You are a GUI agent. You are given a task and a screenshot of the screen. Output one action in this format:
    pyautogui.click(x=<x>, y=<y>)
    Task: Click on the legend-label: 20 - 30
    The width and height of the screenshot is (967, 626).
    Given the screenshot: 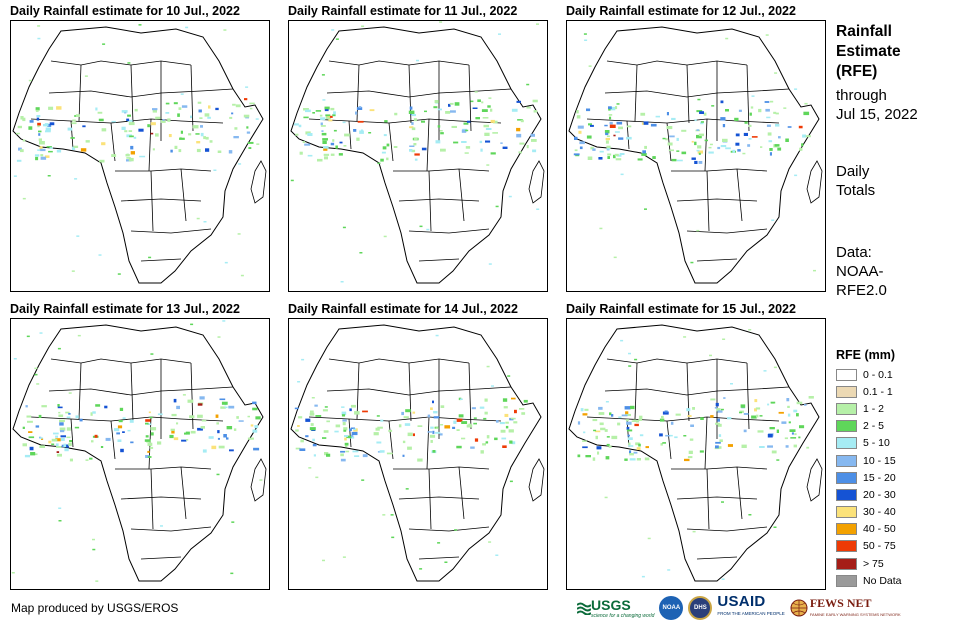 What is the action you would take?
    pyautogui.click(x=879, y=494)
    